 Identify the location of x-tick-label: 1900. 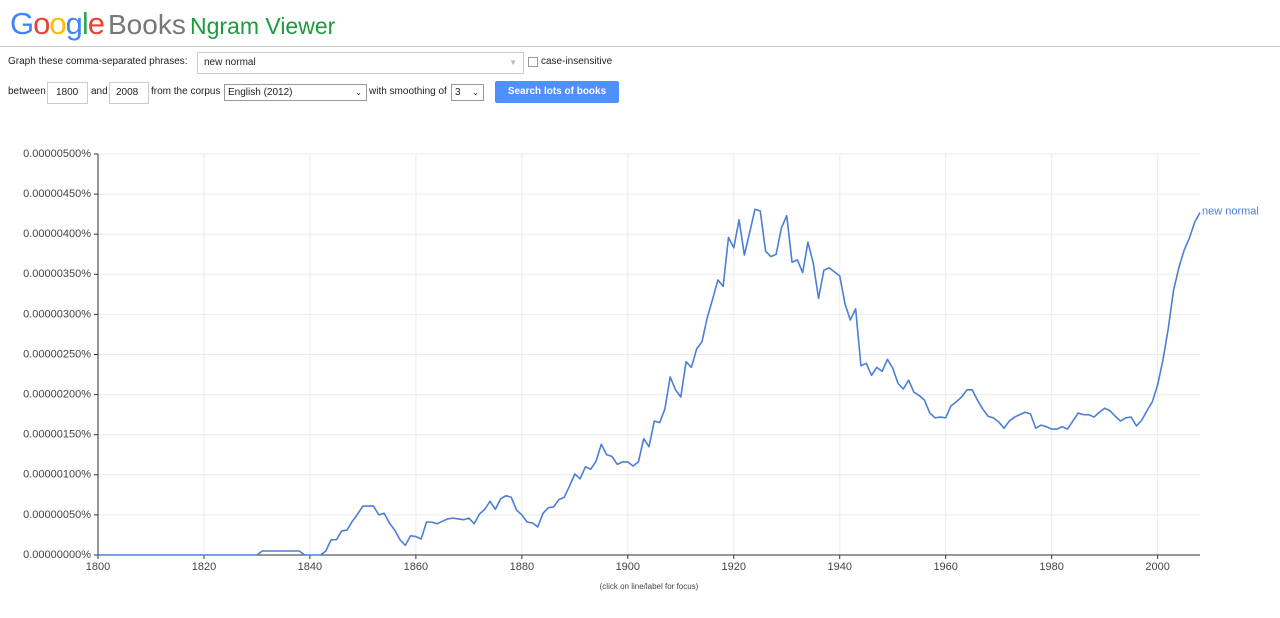
(628, 567).